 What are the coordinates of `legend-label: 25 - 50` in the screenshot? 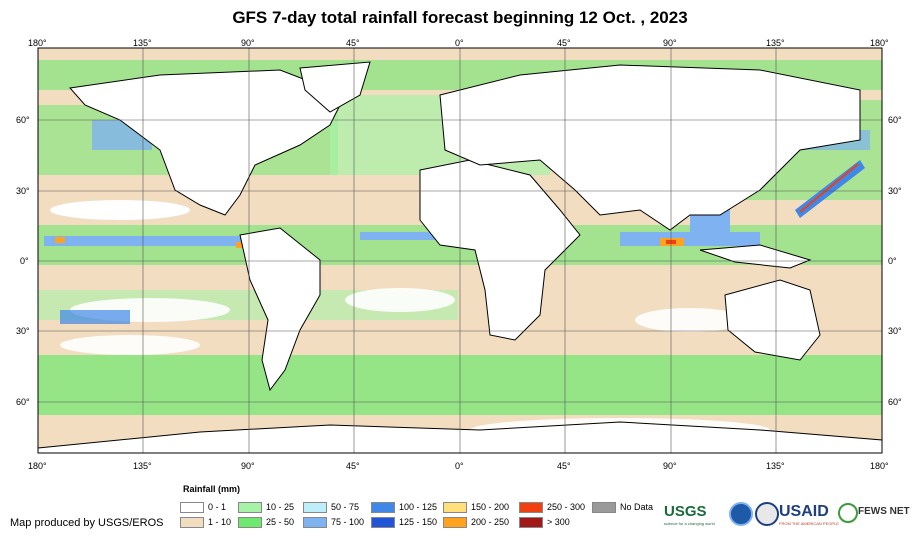 It's located at (280, 522).